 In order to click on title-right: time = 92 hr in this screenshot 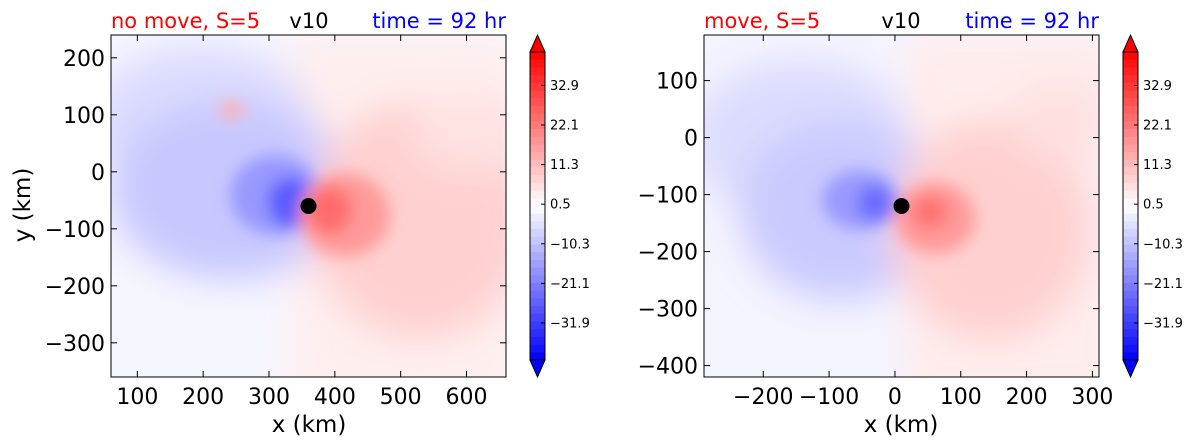, I will do `click(1032, 21)`.